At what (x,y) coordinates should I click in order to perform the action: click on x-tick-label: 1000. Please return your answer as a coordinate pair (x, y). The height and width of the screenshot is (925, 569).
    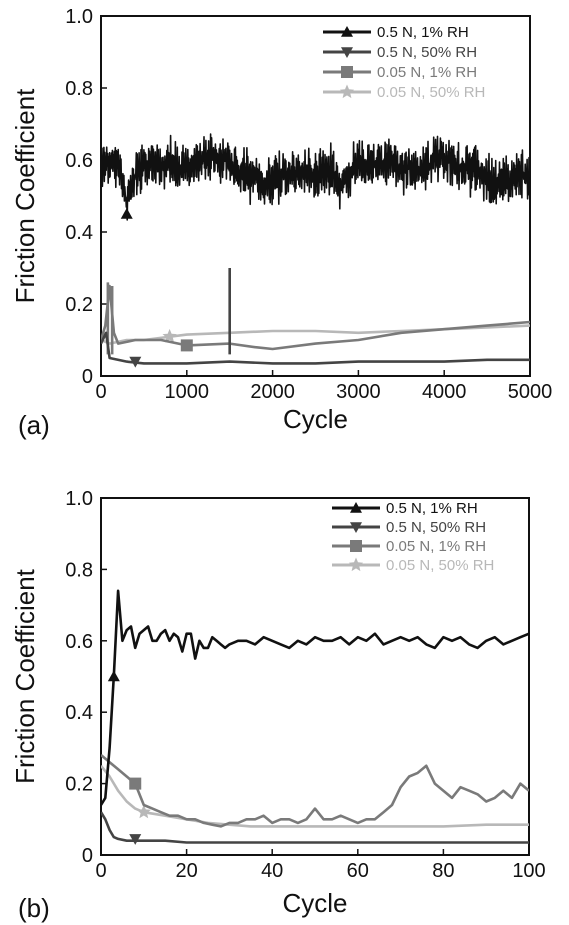
    Looking at the image, I should click on (187, 392).